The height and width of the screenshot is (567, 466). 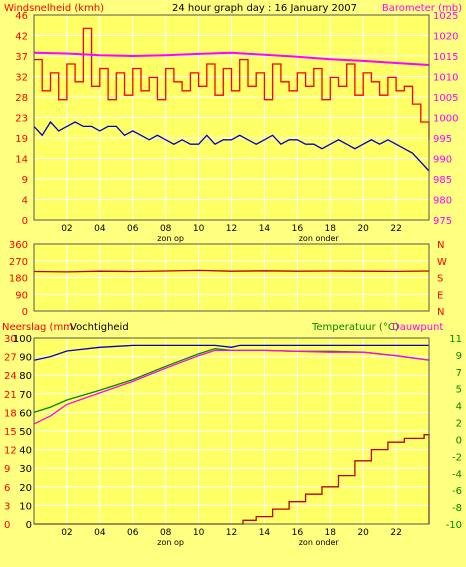 I want to click on temperature-x-tick-label: 18, so click(x=331, y=533).